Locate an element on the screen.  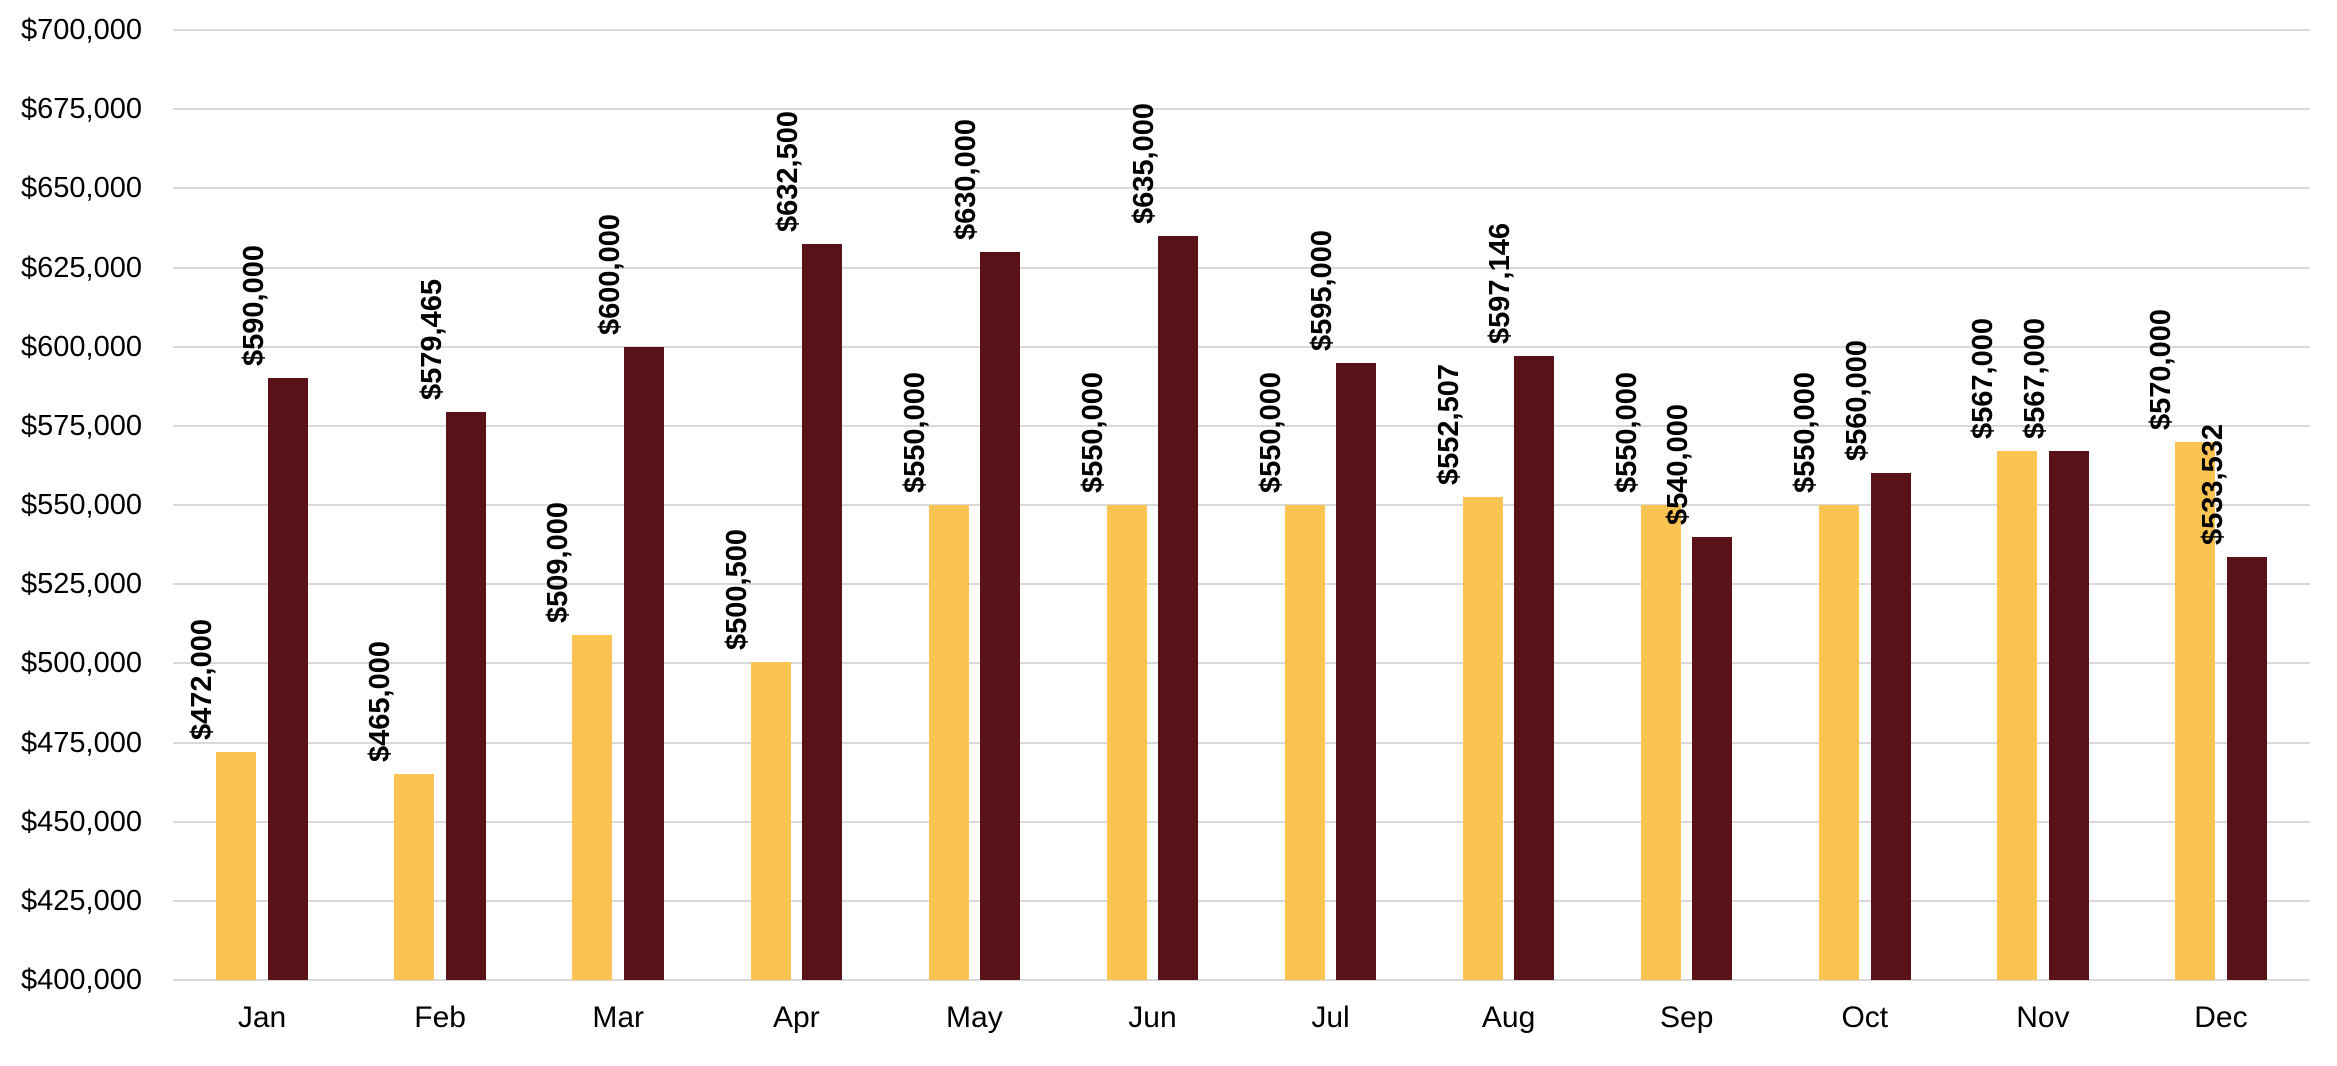
data-label-gold-series-dec: $570,000 is located at coordinates (2161, 369).